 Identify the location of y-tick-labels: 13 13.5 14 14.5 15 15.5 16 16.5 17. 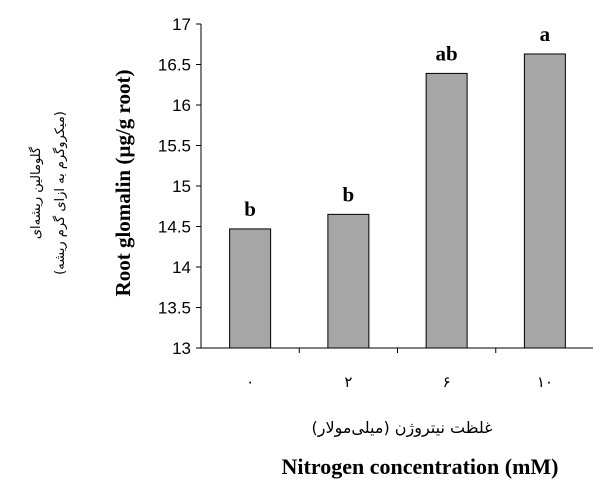
(174, 186).